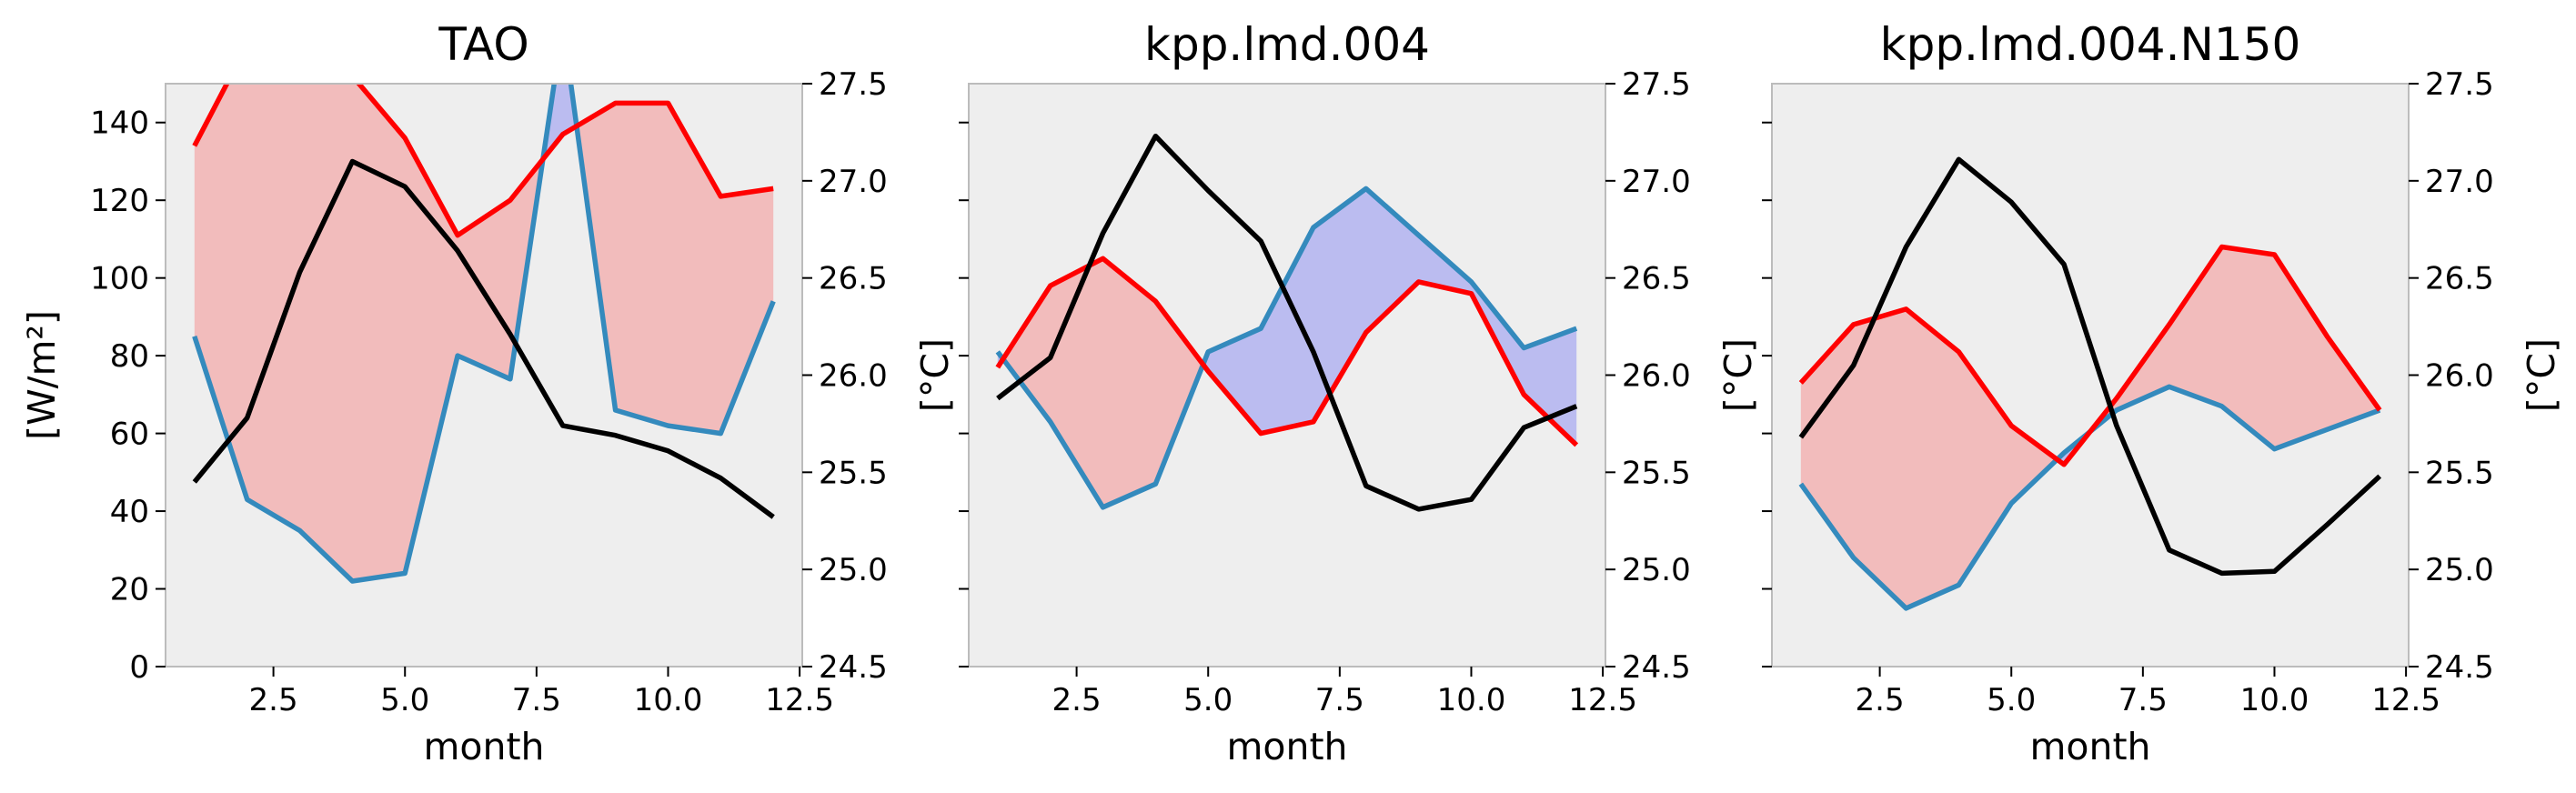 The image size is (2576, 793). Describe the element at coordinates (139, 667) in the screenshot. I see `y-tick-label: 0` at that location.